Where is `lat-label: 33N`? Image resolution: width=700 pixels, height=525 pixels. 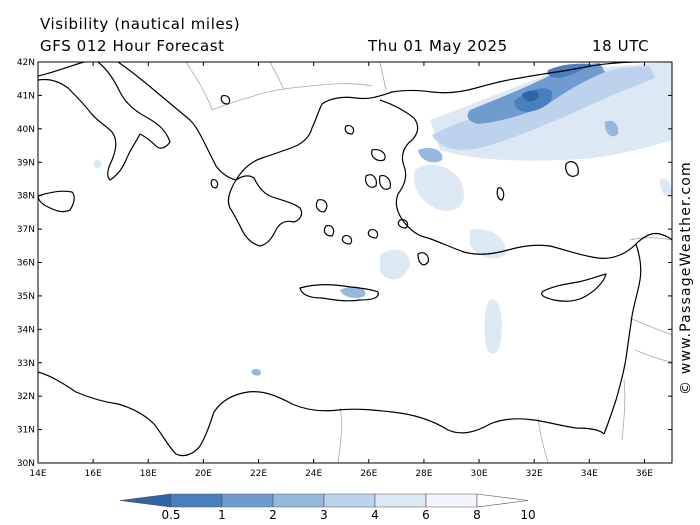 lat-label: 33N is located at coordinates (26, 364).